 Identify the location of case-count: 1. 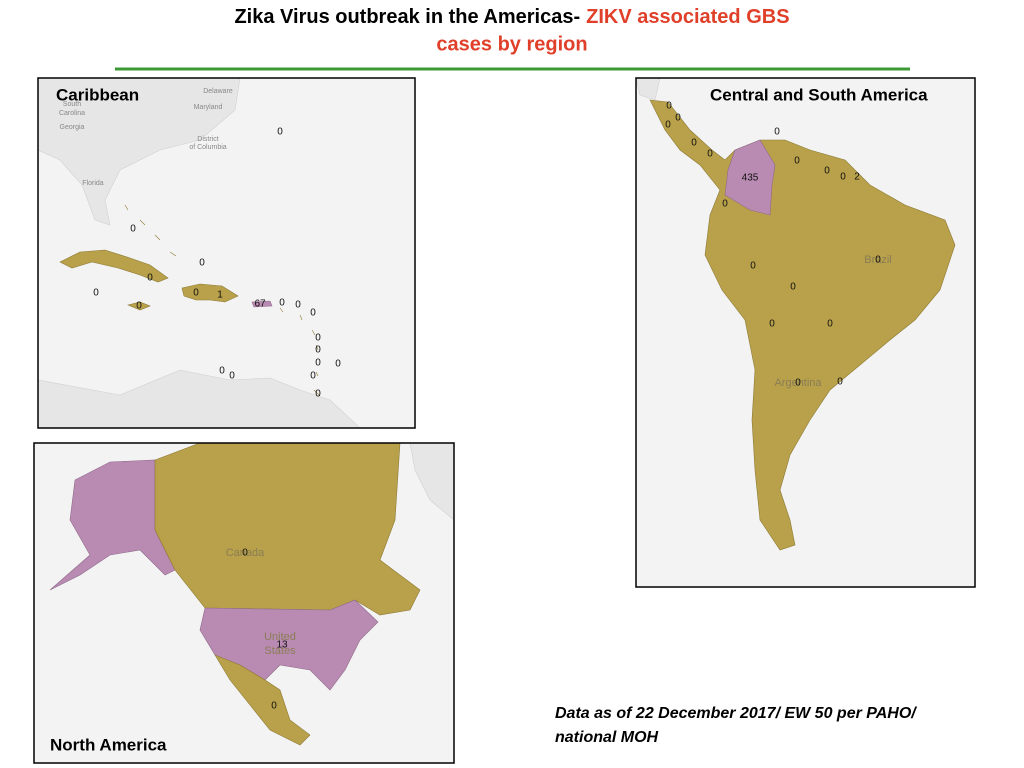
(220, 295).